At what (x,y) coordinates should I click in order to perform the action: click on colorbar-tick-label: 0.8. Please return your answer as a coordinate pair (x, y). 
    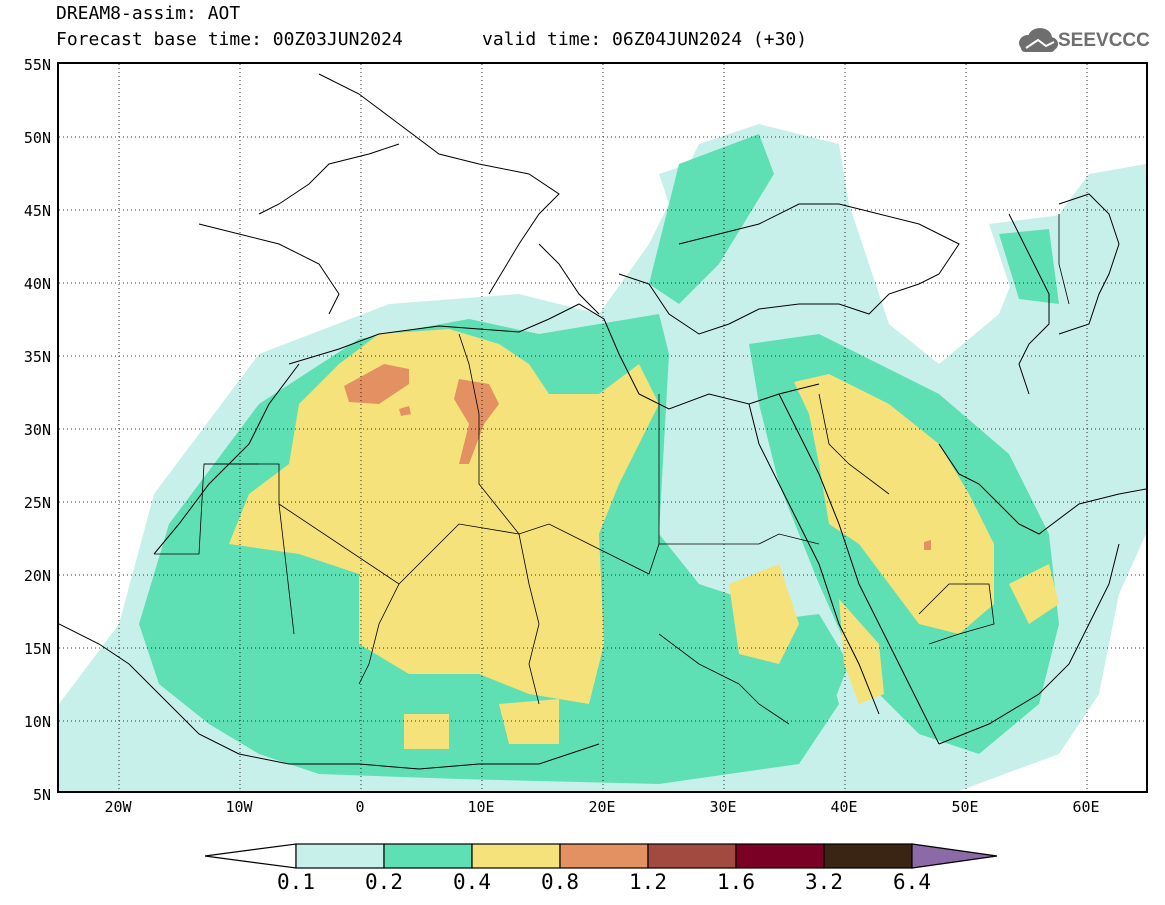
    Looking at the image, I should click on (560, 882).